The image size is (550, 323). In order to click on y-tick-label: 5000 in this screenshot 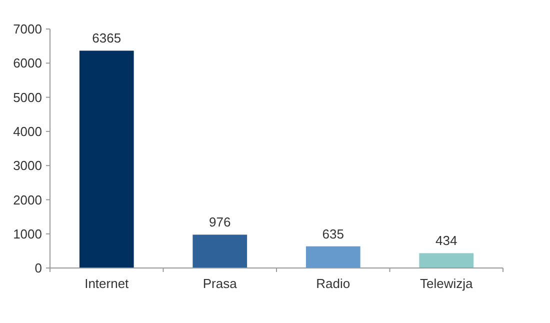, I will do `click(27, 97)`.